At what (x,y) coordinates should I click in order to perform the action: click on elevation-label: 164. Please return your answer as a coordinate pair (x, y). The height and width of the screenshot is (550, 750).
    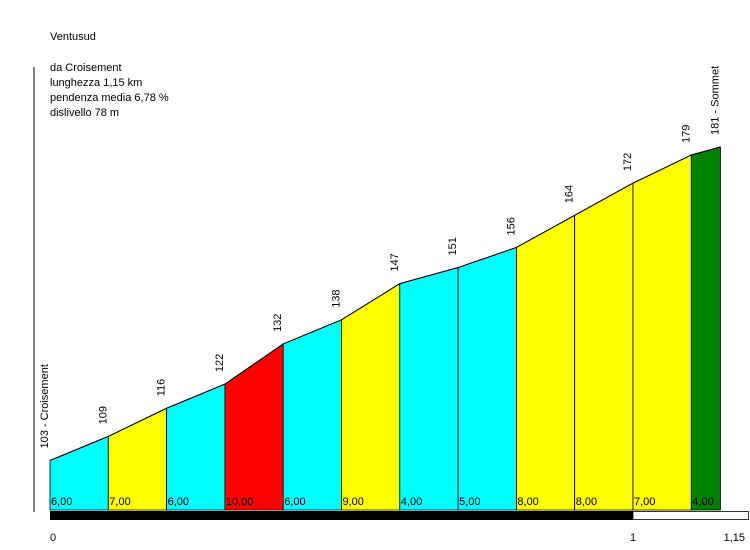
    Looking at the image, I should click on (570, 194).